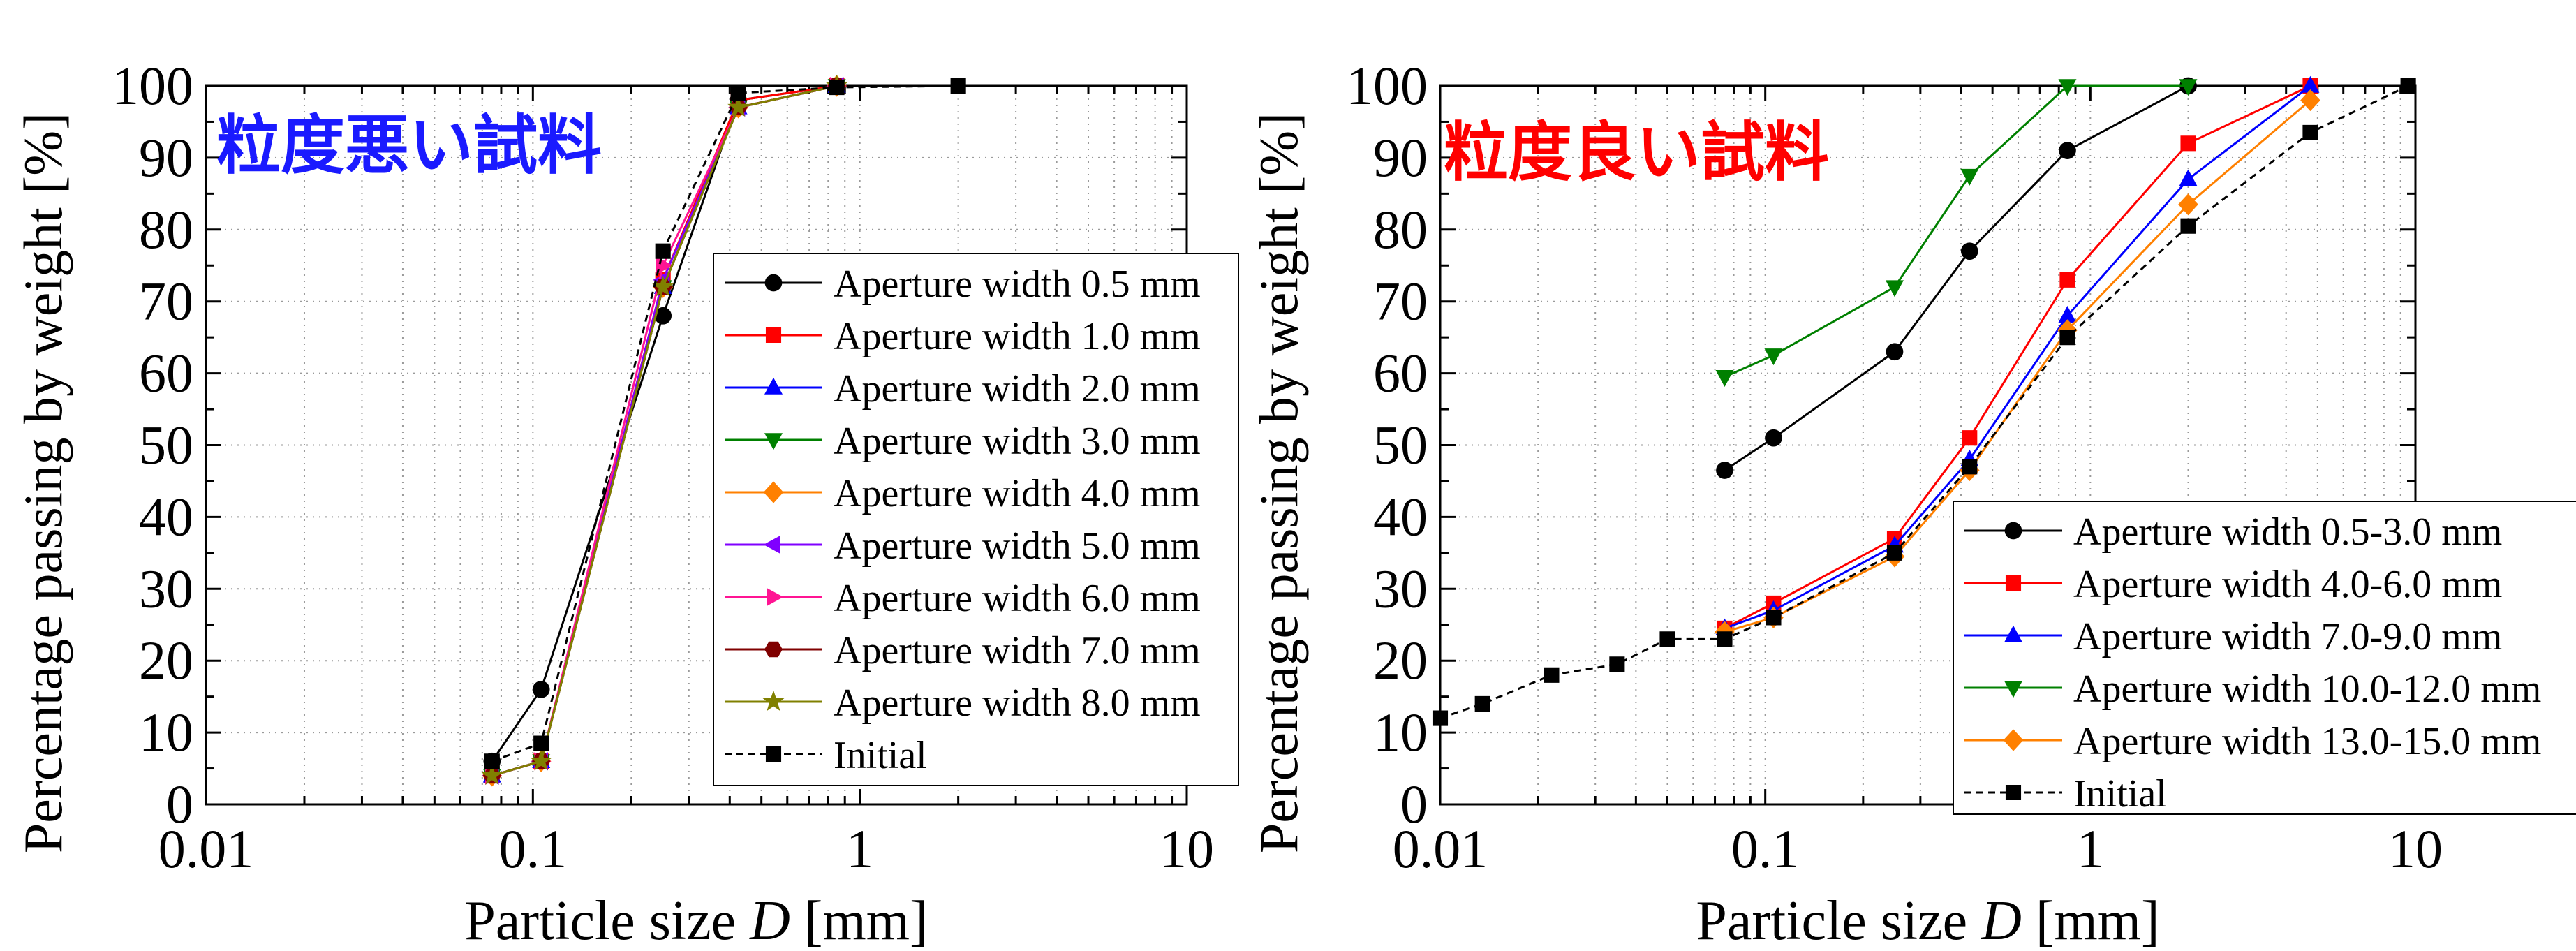 This screenshot has height=951, width=2576. Describe the element at coordinates (2287, 532) in the screenshot. I see `legend-label: Aperture width 0.5-3.0 mm` at that location.